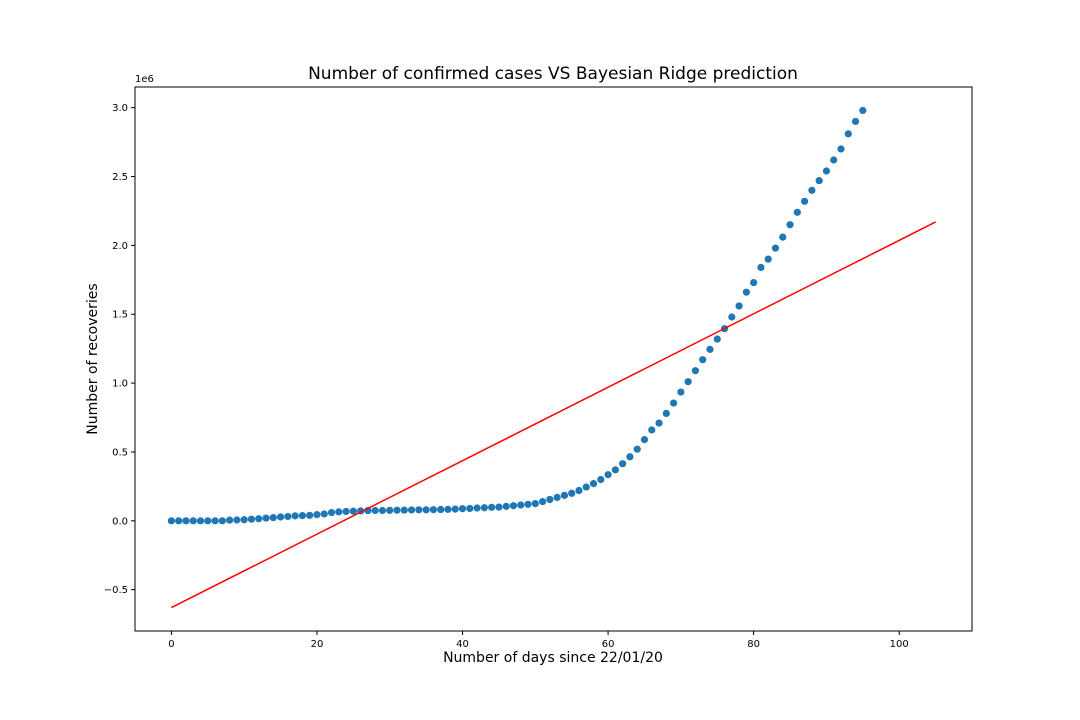  What do you see at coordinates (93, 358) in the screenshot?
I see `y-axis-label: Number of recoveries` at bounding box center [93, 358].